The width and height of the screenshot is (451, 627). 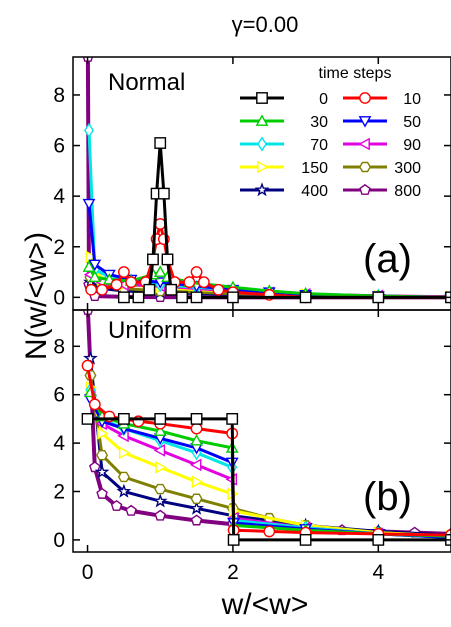 I want to click on legend-label-70: 70, so click(x=319, y=145).